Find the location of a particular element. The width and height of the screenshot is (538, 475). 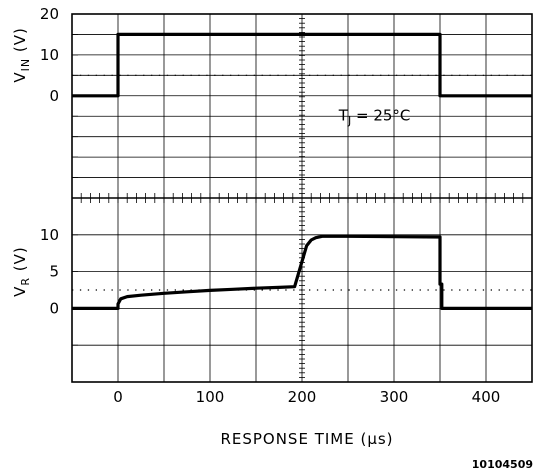

vin-axis-title: VIN (V) is located at coordinates (21, 54).